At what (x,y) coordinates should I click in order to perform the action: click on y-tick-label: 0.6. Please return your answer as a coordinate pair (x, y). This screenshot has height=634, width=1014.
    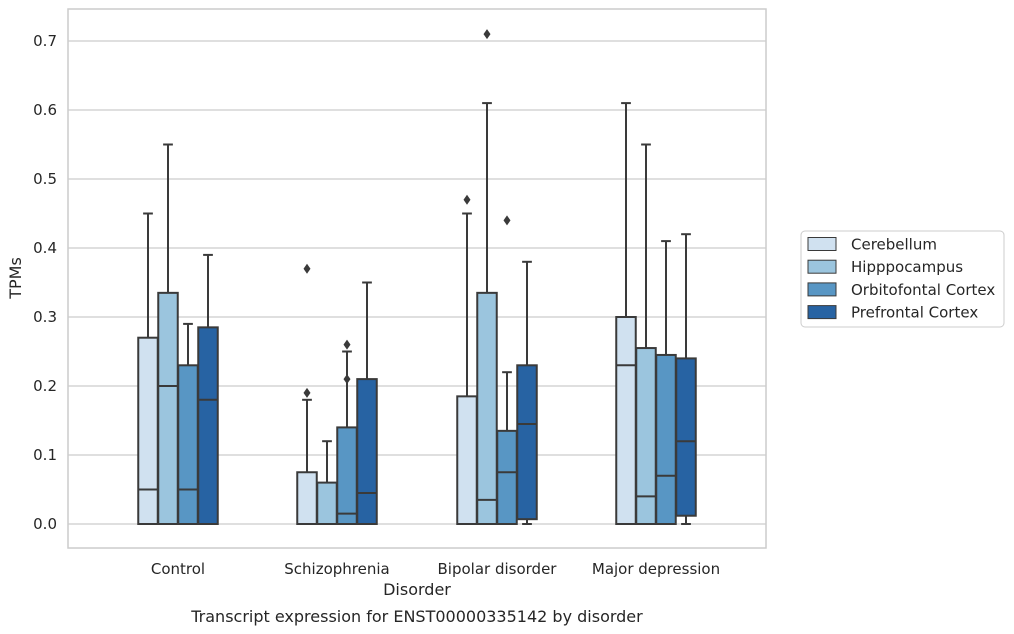
    Looking at the image, I should click on (45, 110).